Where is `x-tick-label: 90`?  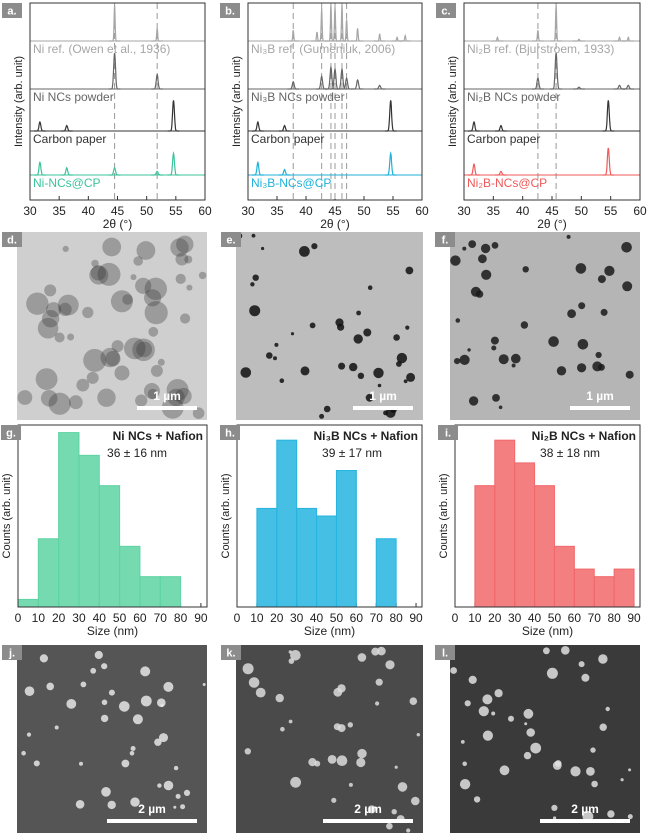
x-tick-label: 90 is located at coordinates (634, 618).